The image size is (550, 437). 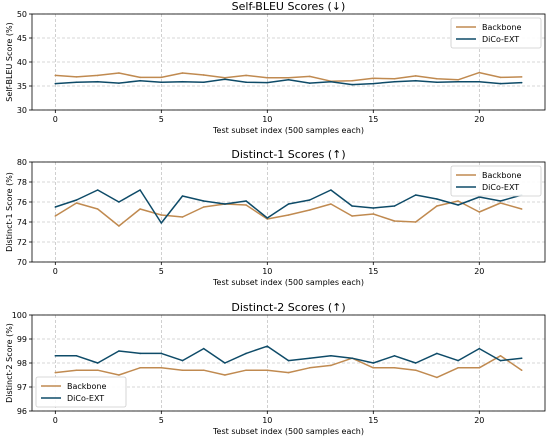 What do you see at coordinates (22, 14) in the screenshot?
I see `y-tick-label: 50` at bounding box center [22, 14].